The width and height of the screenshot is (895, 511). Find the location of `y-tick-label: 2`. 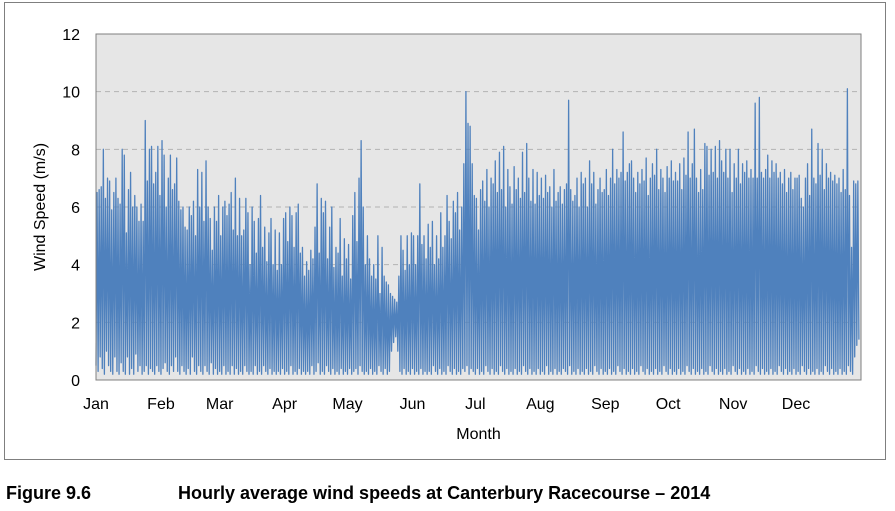

y-tick-label: 2 is located at coordinates (75, 323).